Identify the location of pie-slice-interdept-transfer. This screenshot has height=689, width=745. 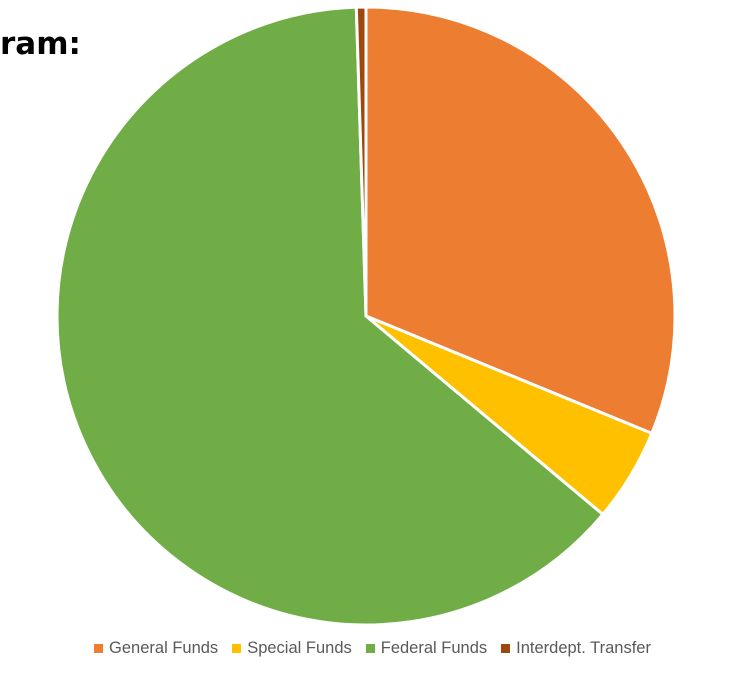
(361, 161).